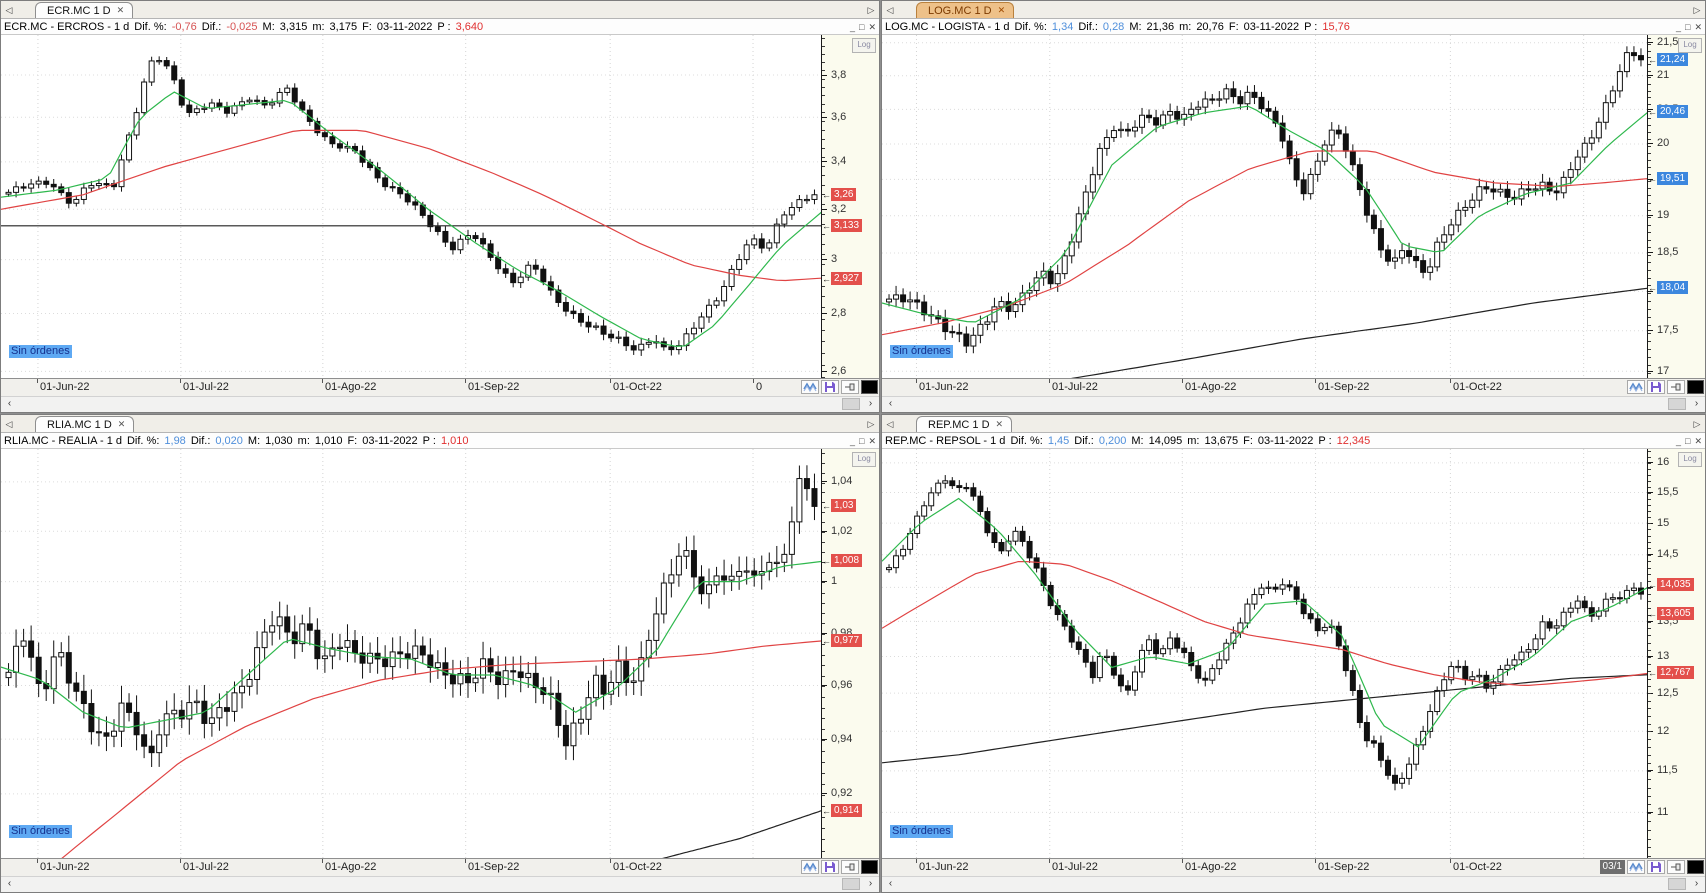 The height and width of the screenshot is (893, 1706). I want to click on session-date-value: 03-11-2022, so click(1271, 26).